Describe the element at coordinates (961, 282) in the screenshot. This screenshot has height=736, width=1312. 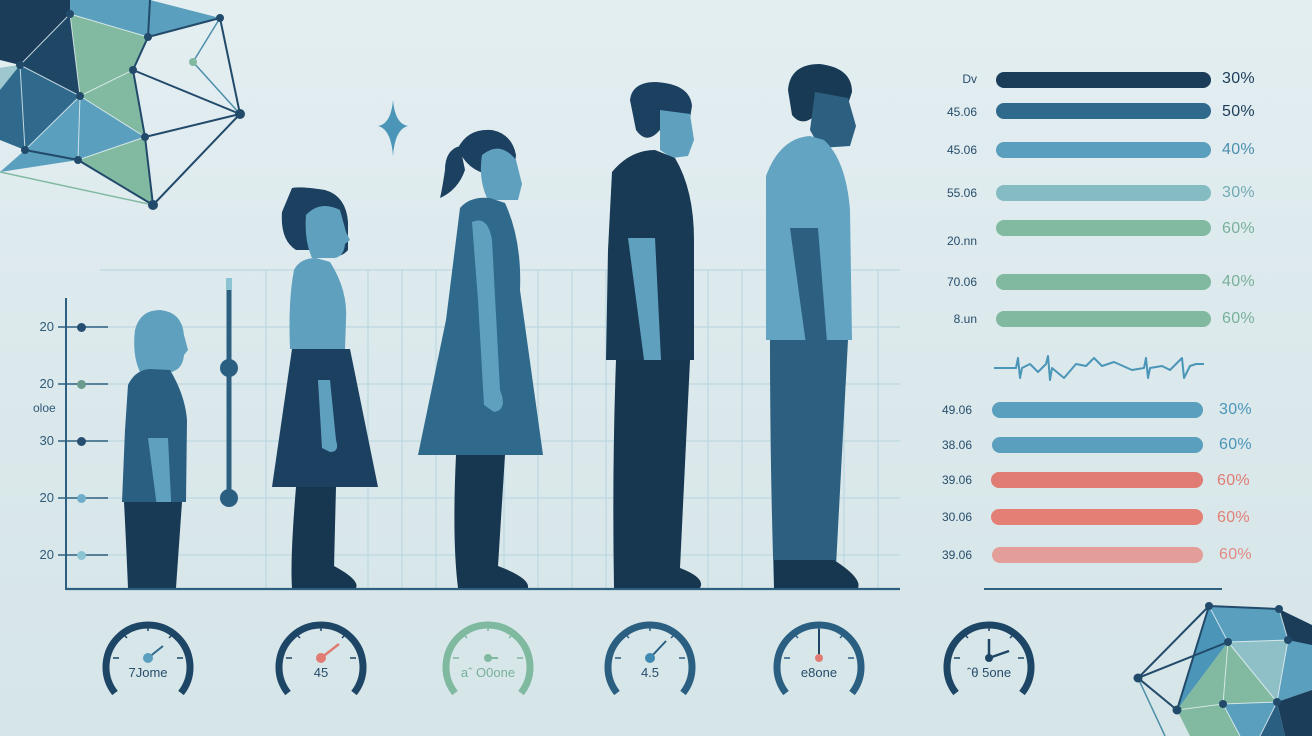
I see `bar-label: 70.06` at that location.